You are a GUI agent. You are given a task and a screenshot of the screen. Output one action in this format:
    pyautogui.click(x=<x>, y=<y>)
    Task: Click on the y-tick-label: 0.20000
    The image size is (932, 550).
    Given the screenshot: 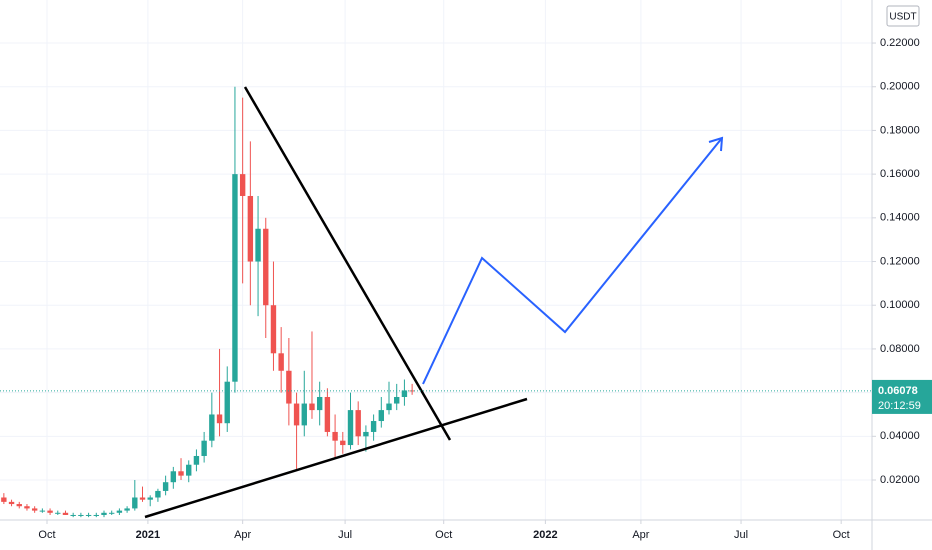 What is the action you would take?
    pyautogui.click(x=900, y=87)
    